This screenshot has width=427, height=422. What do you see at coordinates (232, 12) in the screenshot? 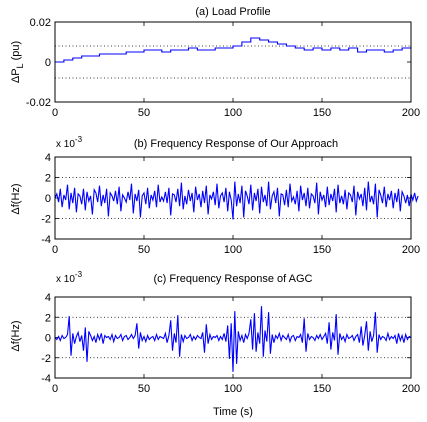
I see `chart-title: (a) Load Profile` at bounding box center [232, 12].